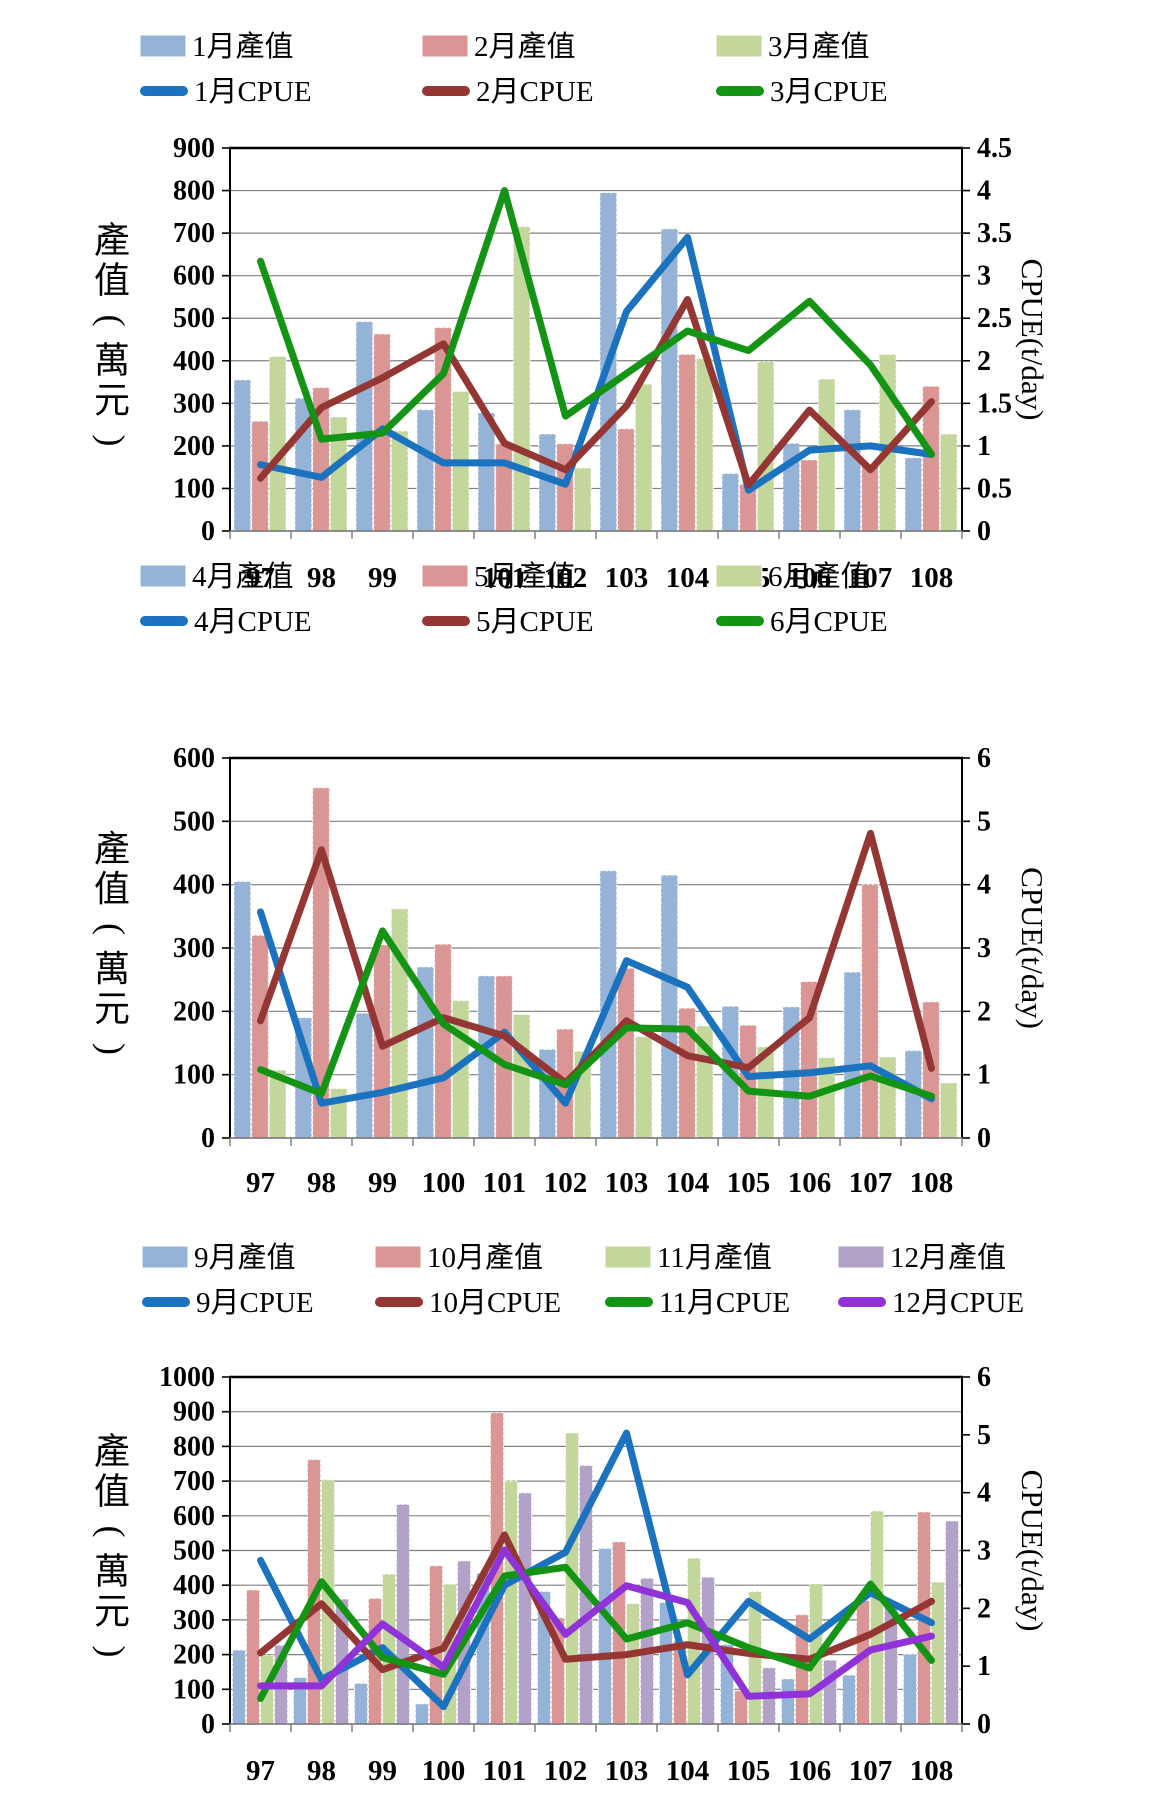 This screenshot has height=1800, width=1176. Describe the element at coordinates (628, 1257) in the screenshot. I see `legend-swatch-11月產值` at that location.